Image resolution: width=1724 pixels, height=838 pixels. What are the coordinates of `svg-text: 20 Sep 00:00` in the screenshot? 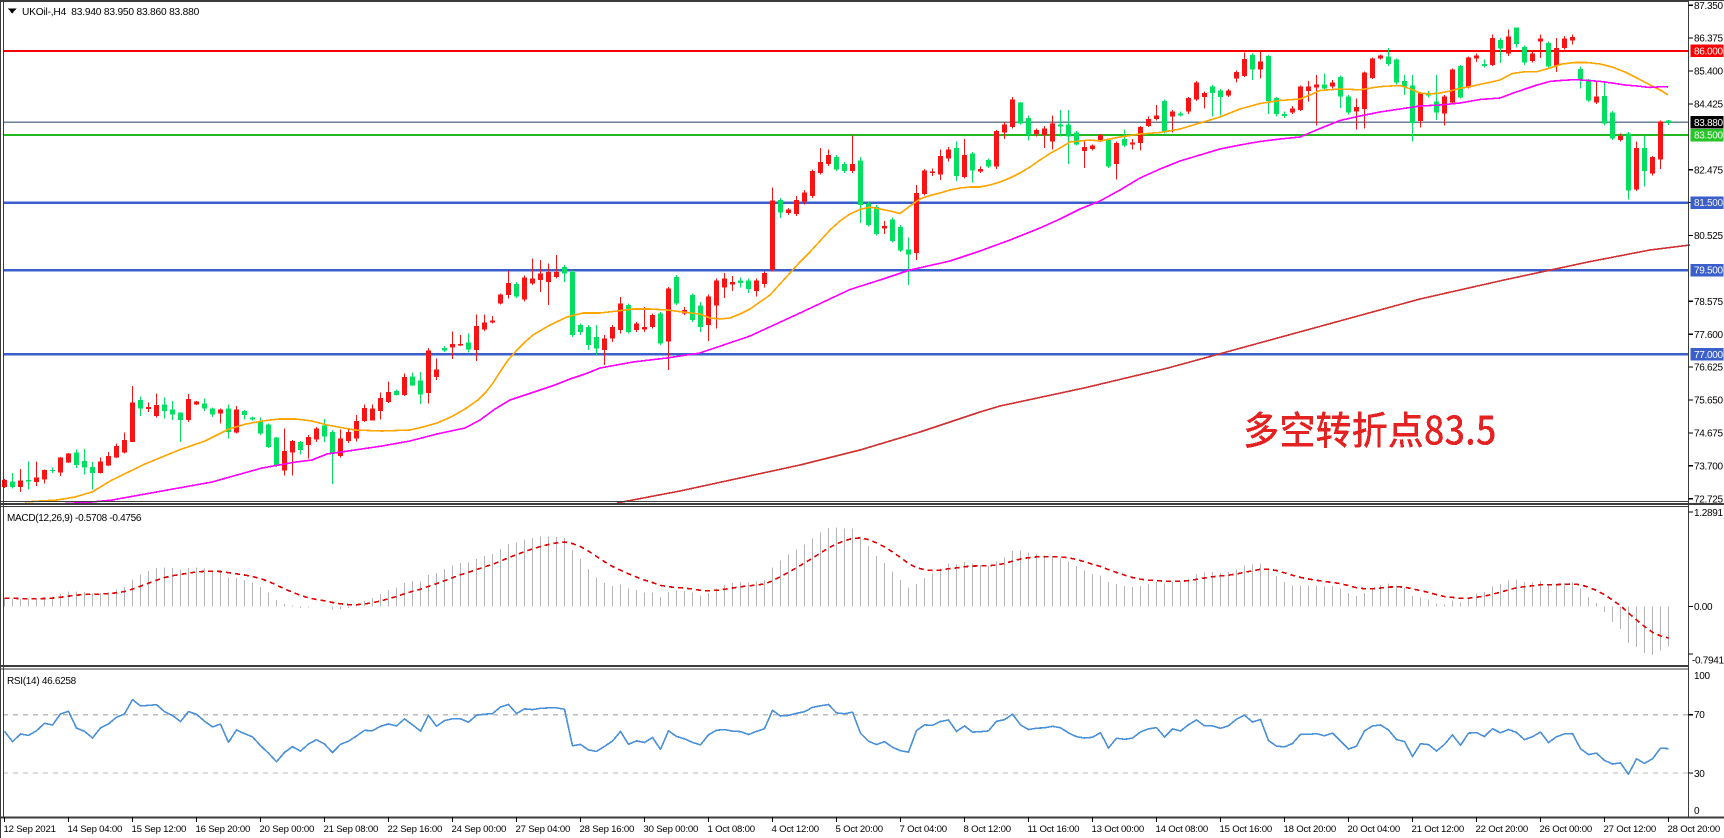 It's located at (287, 829).